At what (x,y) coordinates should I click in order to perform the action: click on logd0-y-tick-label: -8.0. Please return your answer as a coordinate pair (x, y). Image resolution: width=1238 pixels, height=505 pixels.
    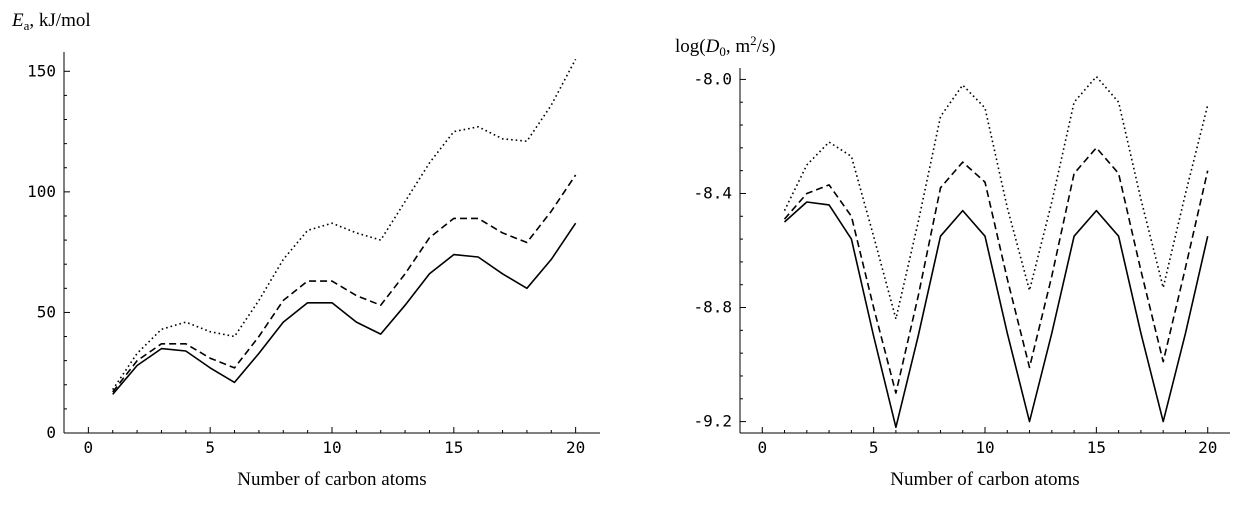
    Looking at the image, I should click on (712, 78).